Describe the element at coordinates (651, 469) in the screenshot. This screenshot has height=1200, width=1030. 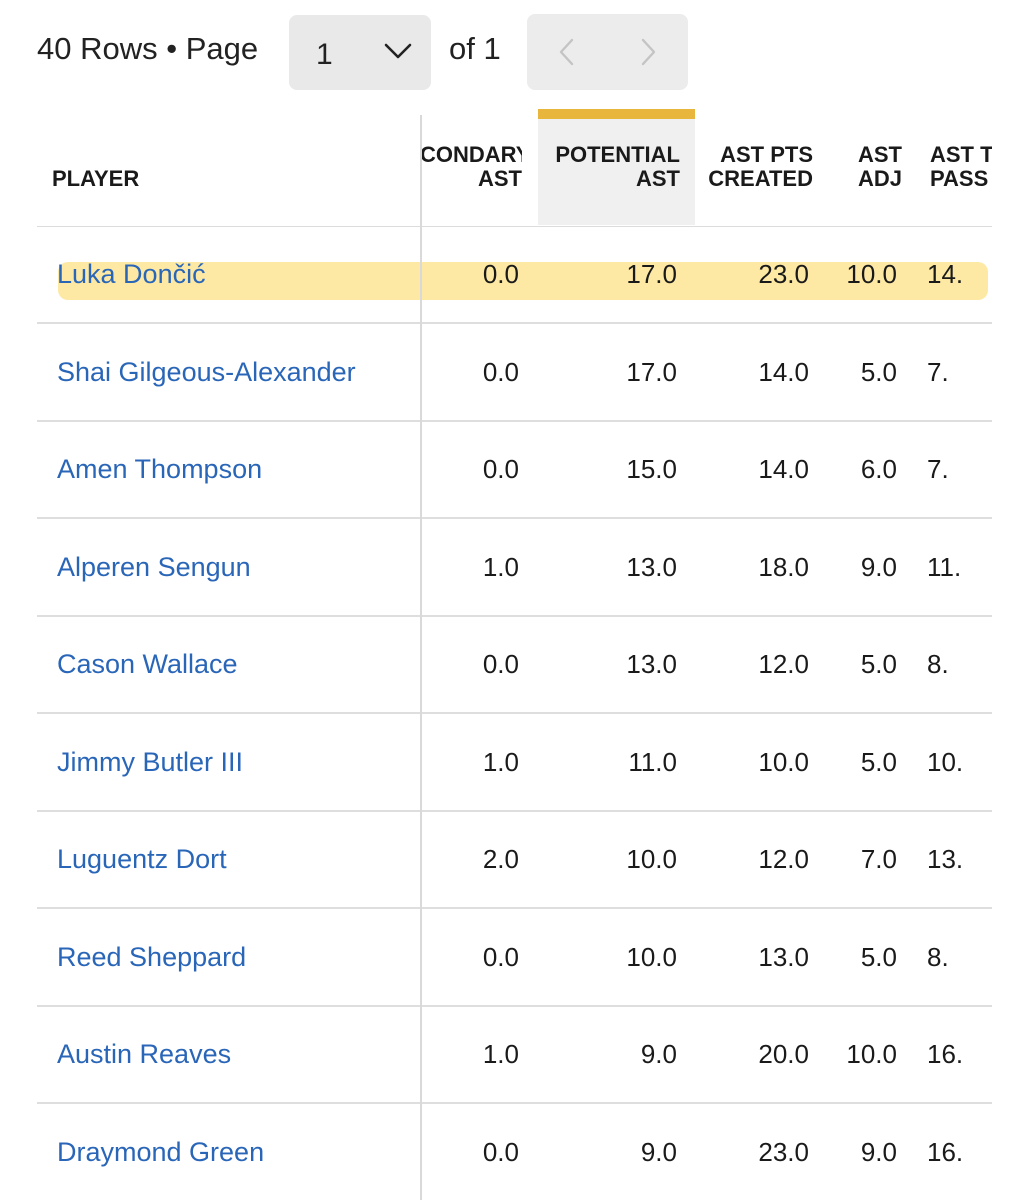
I see `cell-potential-ast: 15.0` at that location.